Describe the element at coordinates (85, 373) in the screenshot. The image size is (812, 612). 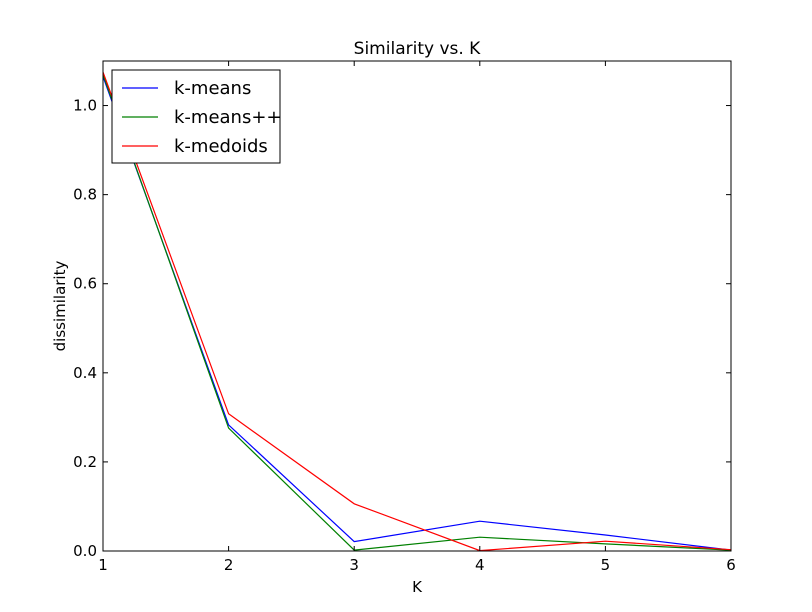
I see `y-tick-label: 0.4` at that location.